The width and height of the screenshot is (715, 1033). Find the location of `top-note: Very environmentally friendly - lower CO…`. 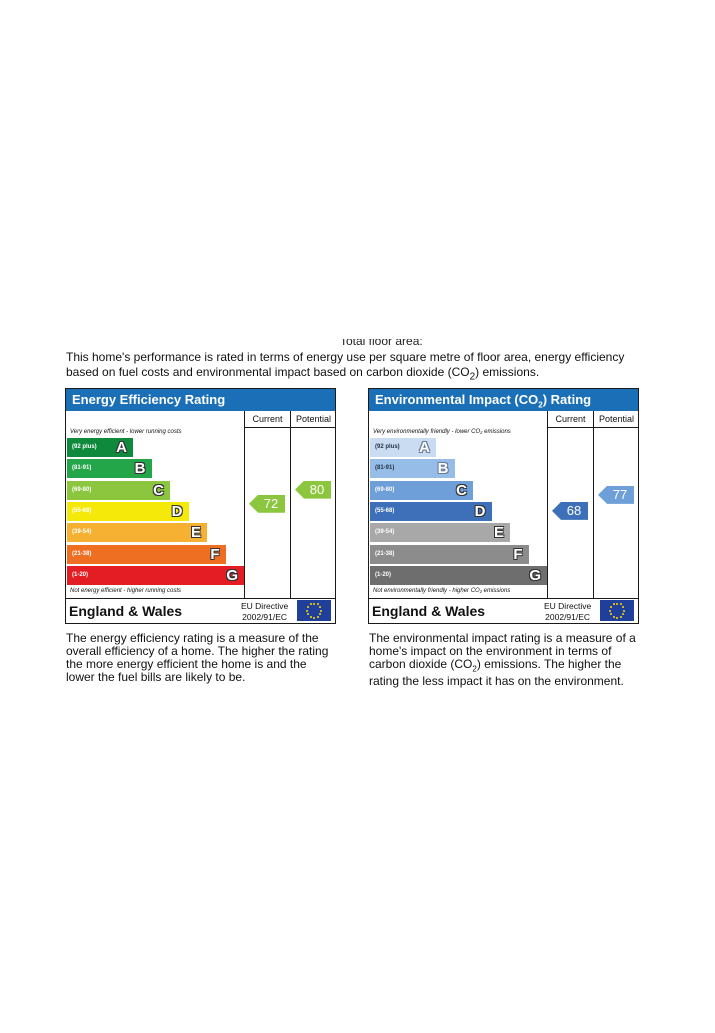

top-note: Very environmentally friendly - lower CO… is located at coordinates (442, 432).